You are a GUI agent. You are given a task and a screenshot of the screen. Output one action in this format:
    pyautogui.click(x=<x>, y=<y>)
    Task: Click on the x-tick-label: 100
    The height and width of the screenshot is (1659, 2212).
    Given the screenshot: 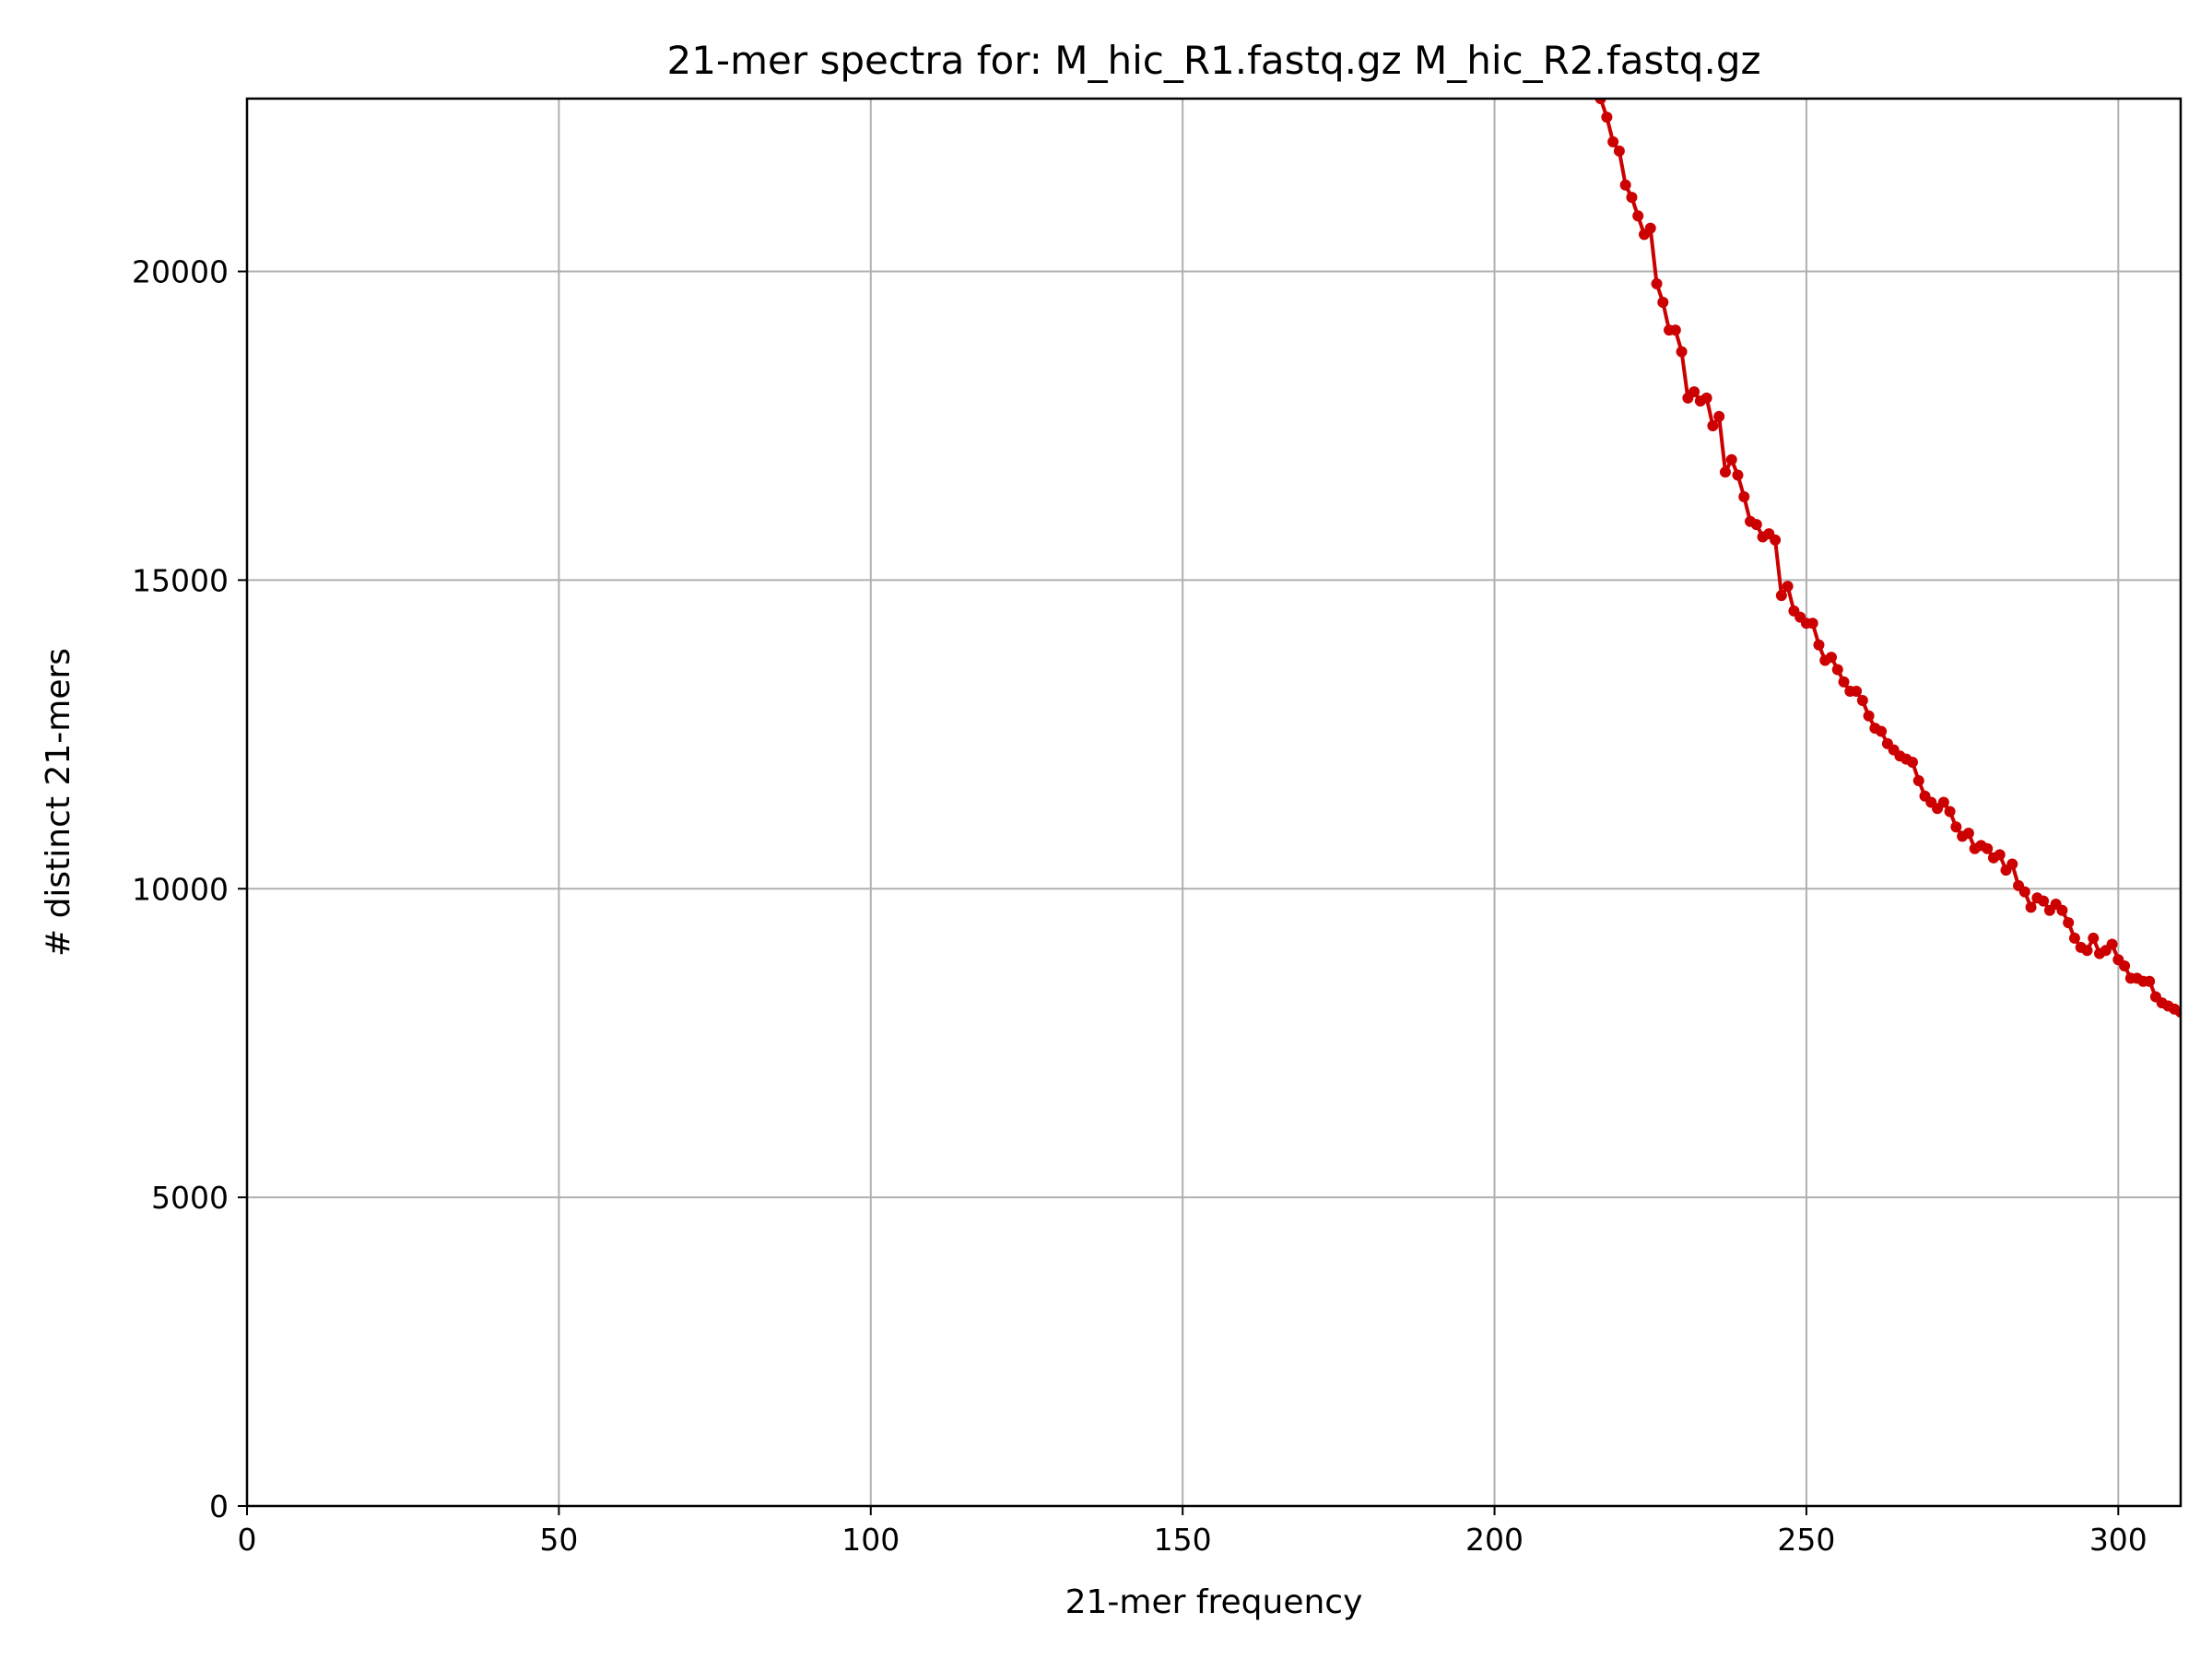 What is the action you would take?
    pyautogui.click(x=870, y=1540)
    